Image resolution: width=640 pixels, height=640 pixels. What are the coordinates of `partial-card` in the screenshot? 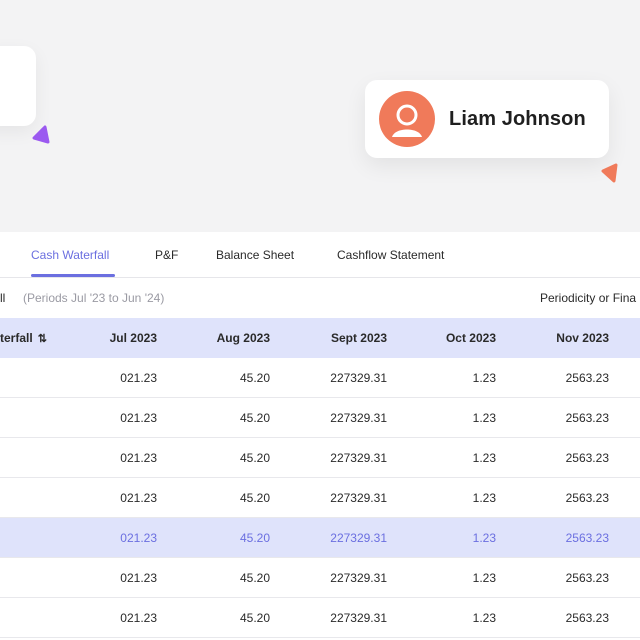 It's located at (18, 86).